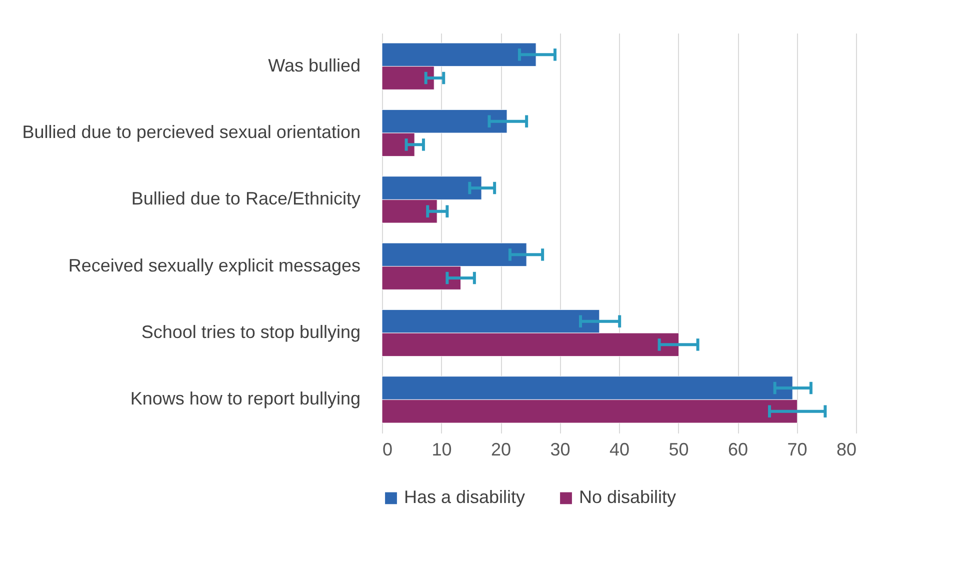 This screenshot has width=958, height=580. Describe the element at coordinates (738, 450) in the screenshot. I see `x-tick-label: 60` at that location.